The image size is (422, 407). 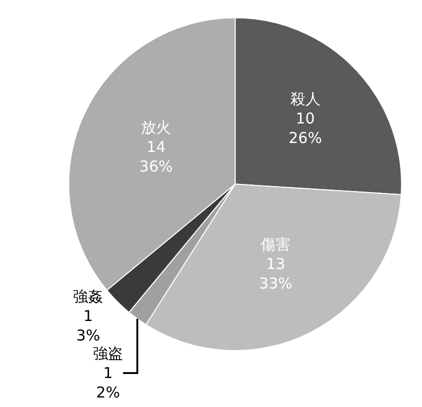 What do you see at coordinates (275, 273) in the screenshot?
I see `data-label: 13 33%` at bounding box center [275, 273].